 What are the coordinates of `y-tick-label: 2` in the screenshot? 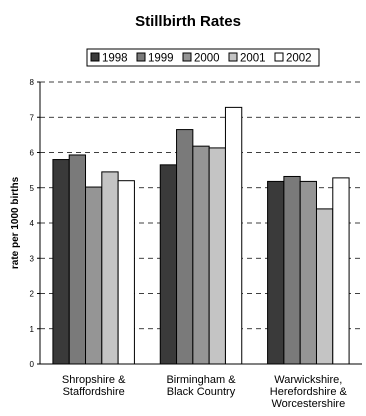 It's located at (32, 294).